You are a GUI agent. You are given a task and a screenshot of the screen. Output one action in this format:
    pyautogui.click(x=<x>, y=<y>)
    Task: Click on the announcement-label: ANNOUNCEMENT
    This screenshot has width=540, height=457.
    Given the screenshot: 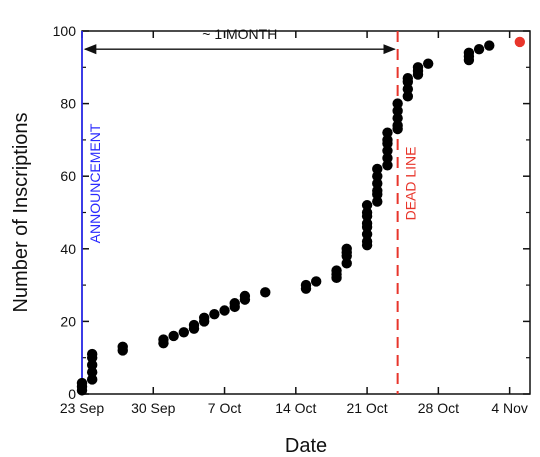 What is the action you would take?
    pyautogui.click(x=95, y=183)
    